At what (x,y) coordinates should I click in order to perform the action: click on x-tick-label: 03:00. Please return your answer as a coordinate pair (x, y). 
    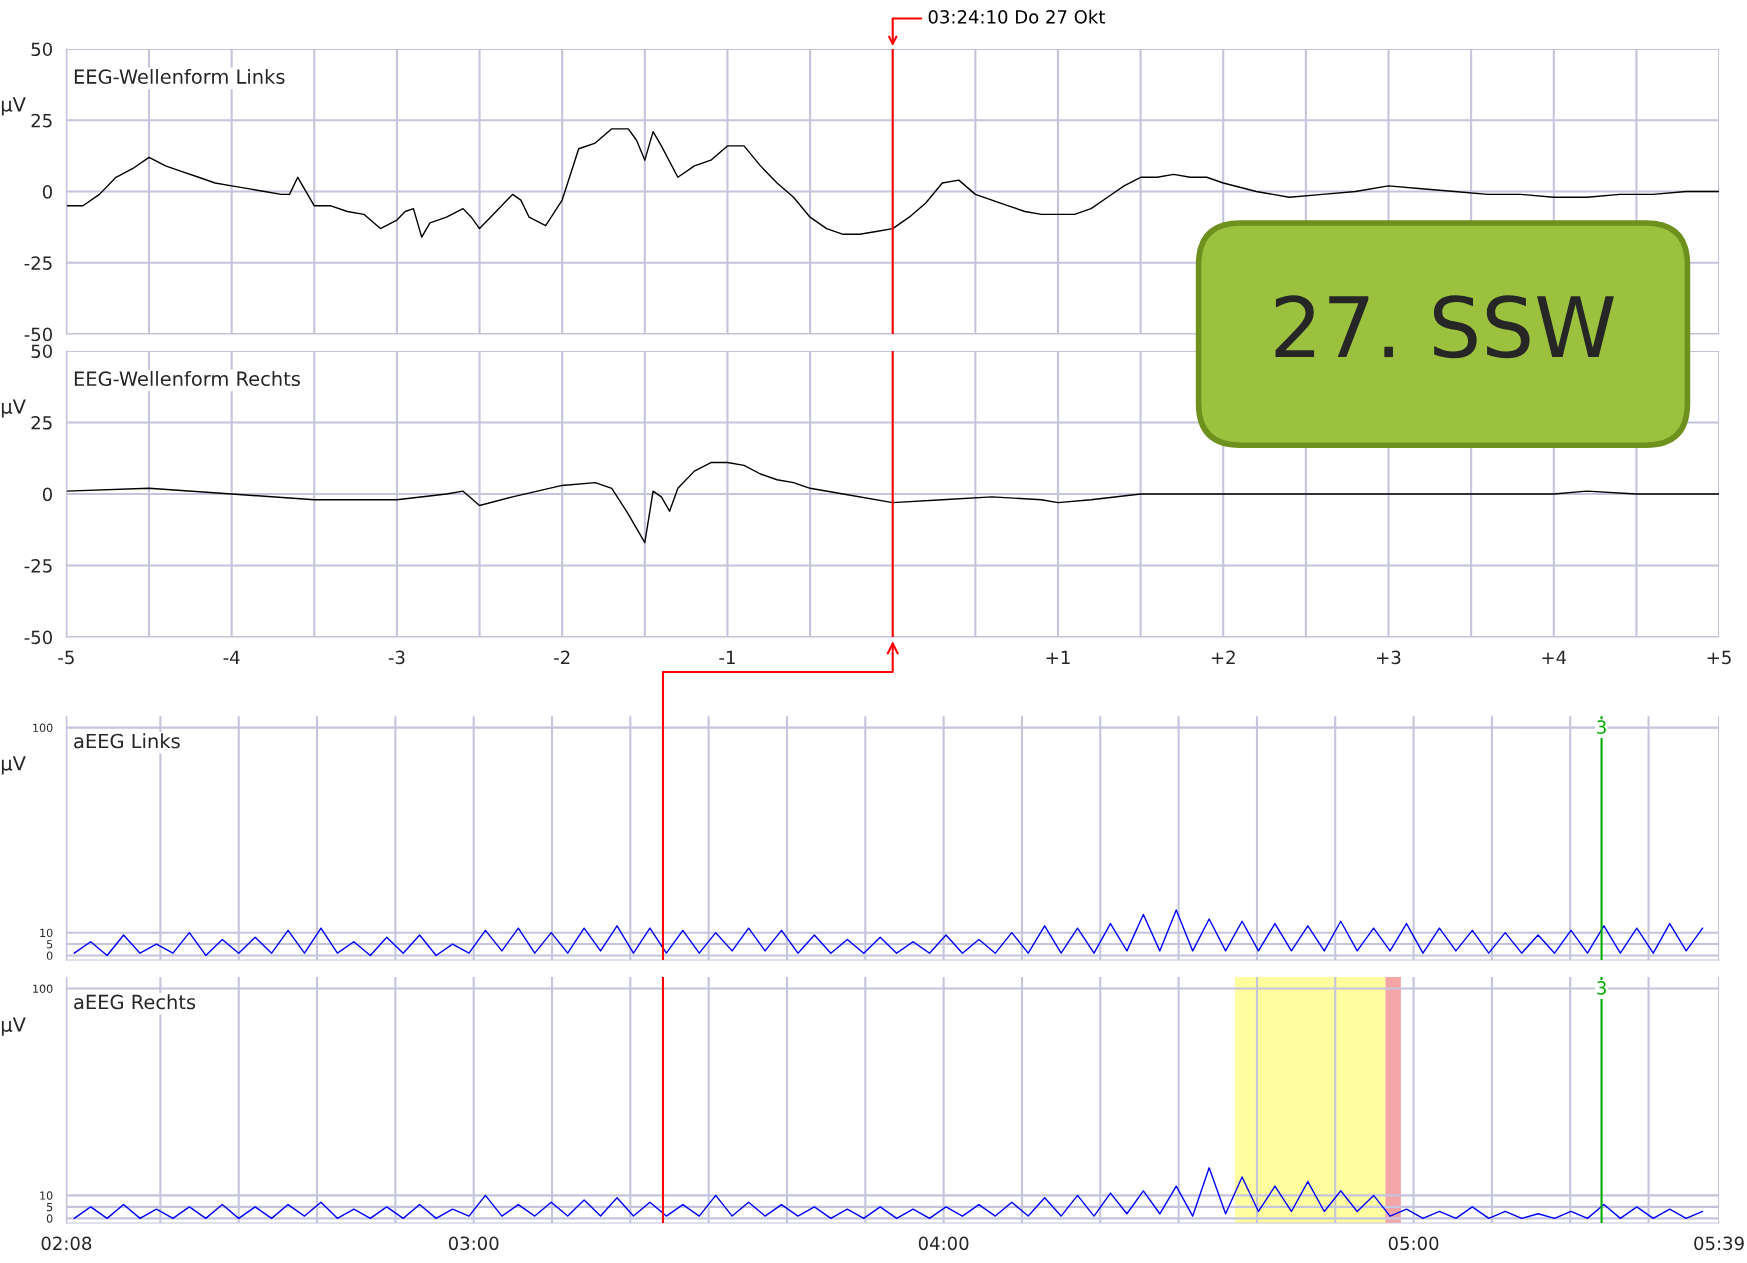
    Looking at the image, I should click on (473, 1243).